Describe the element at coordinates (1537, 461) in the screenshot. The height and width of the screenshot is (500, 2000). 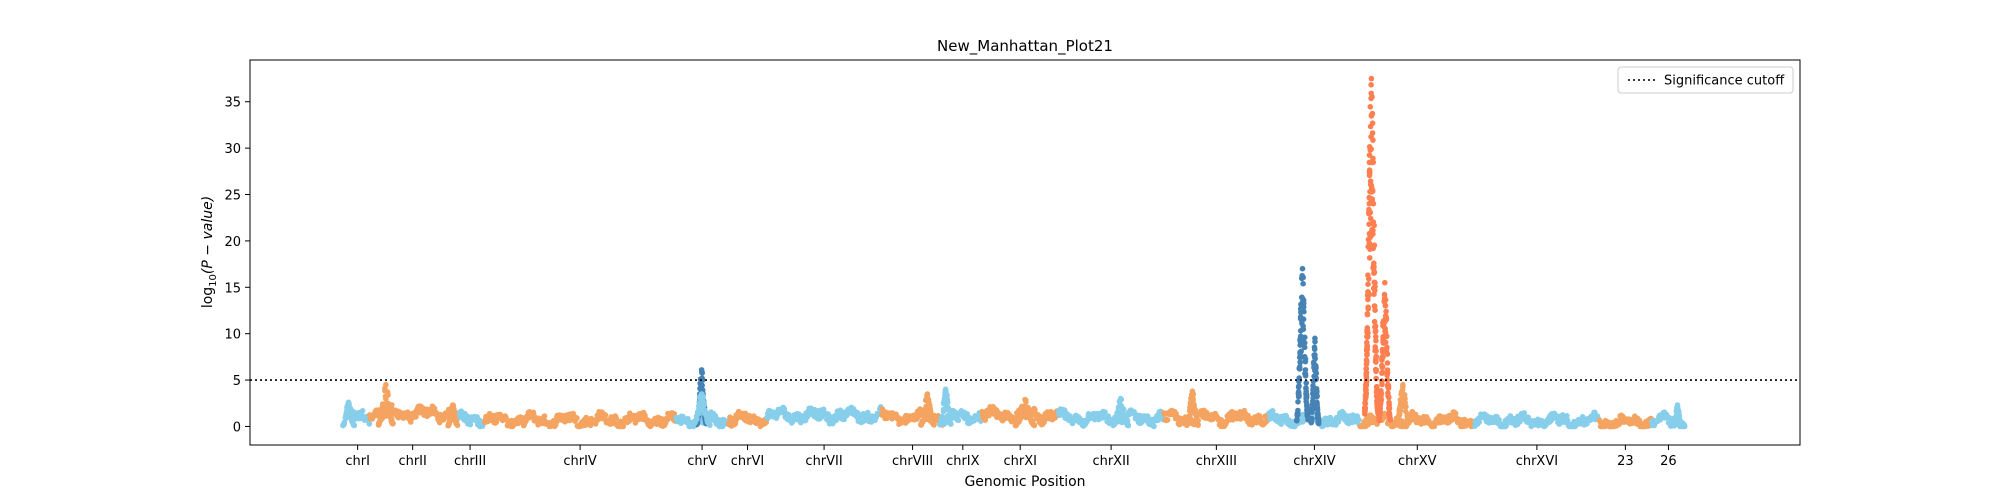
I see `x-tick-label: chrXVI` at that location.